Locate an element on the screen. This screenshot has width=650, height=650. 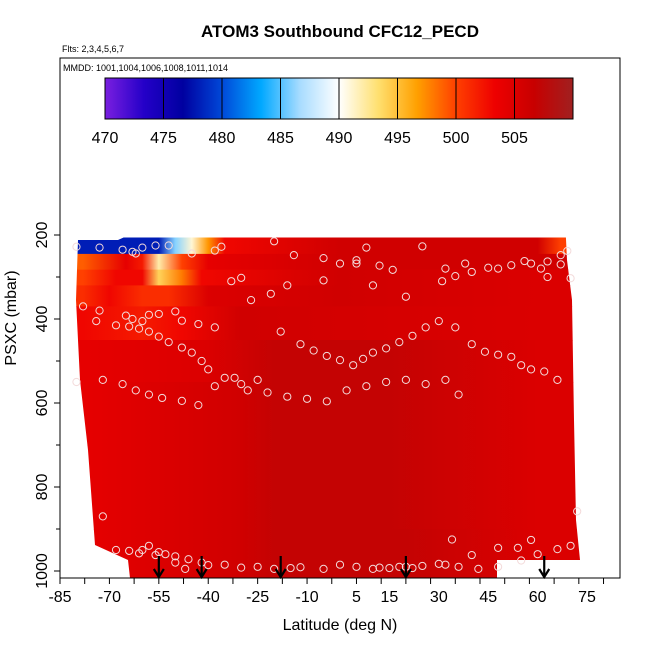
colorbar-ticks: 470 475 480 485 490 495 500 505 is located at coordinates (310, 112).